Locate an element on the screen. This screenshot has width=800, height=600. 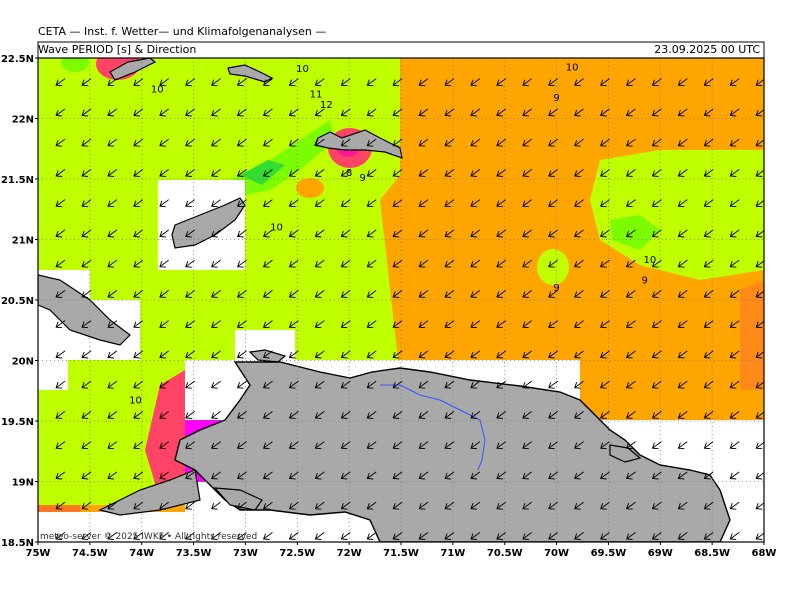
period-field-green-nw is located at coordinates (75, 65).